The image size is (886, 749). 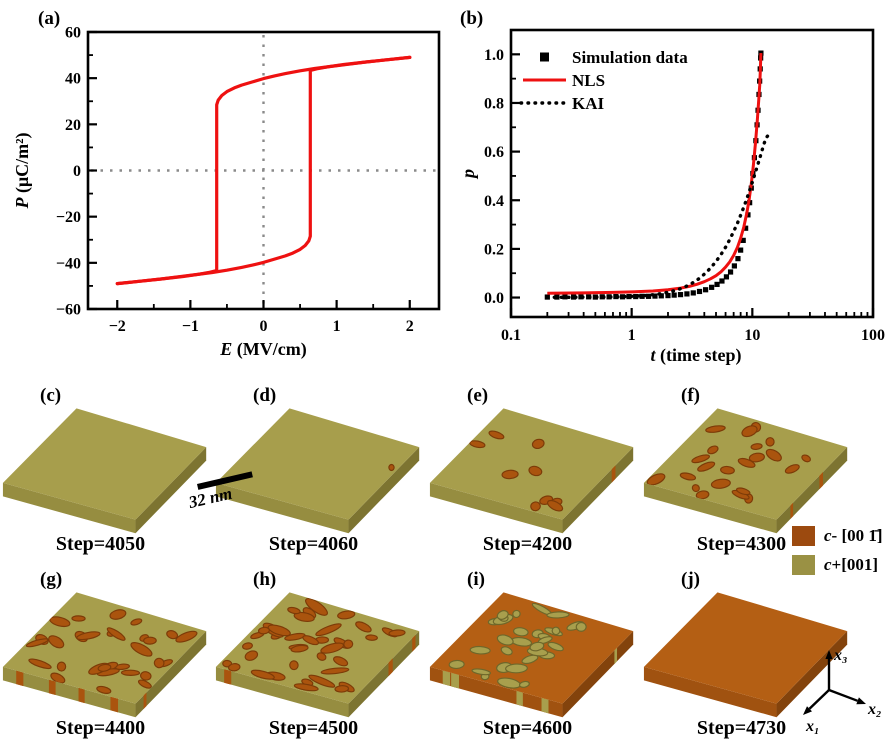 What do you see at coordinates (68, 310) in the screenshot?
I see `svg-text: −60` at bounding box center [68, 310].